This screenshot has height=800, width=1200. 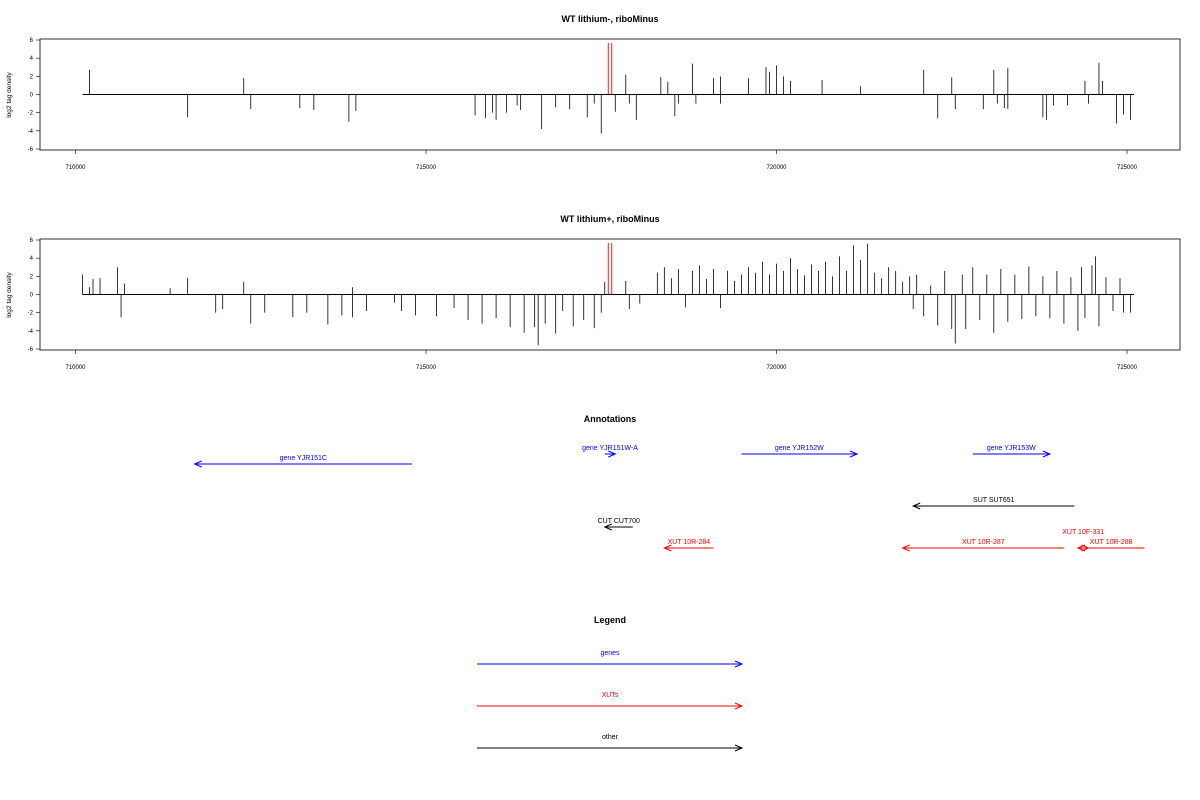 What do you see at coordinates (983, 542) in the screenshot?
I see `annotation-label: XUT 10R-287` at bounding box center [983, 542].